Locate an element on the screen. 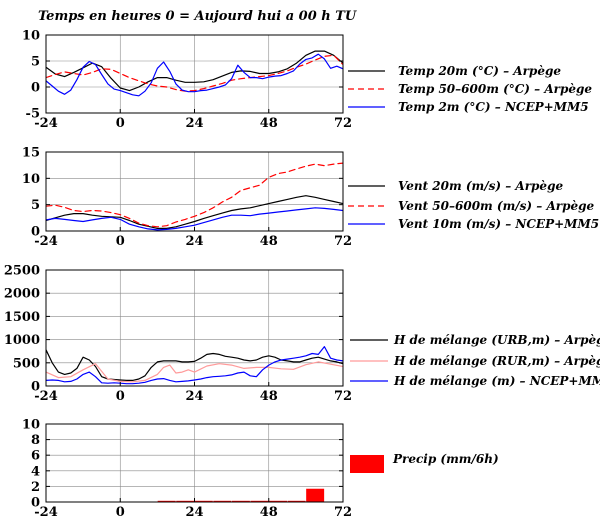 The image size is (600, 517). y-tick-label: 8 is located at coordinates (35, 440).